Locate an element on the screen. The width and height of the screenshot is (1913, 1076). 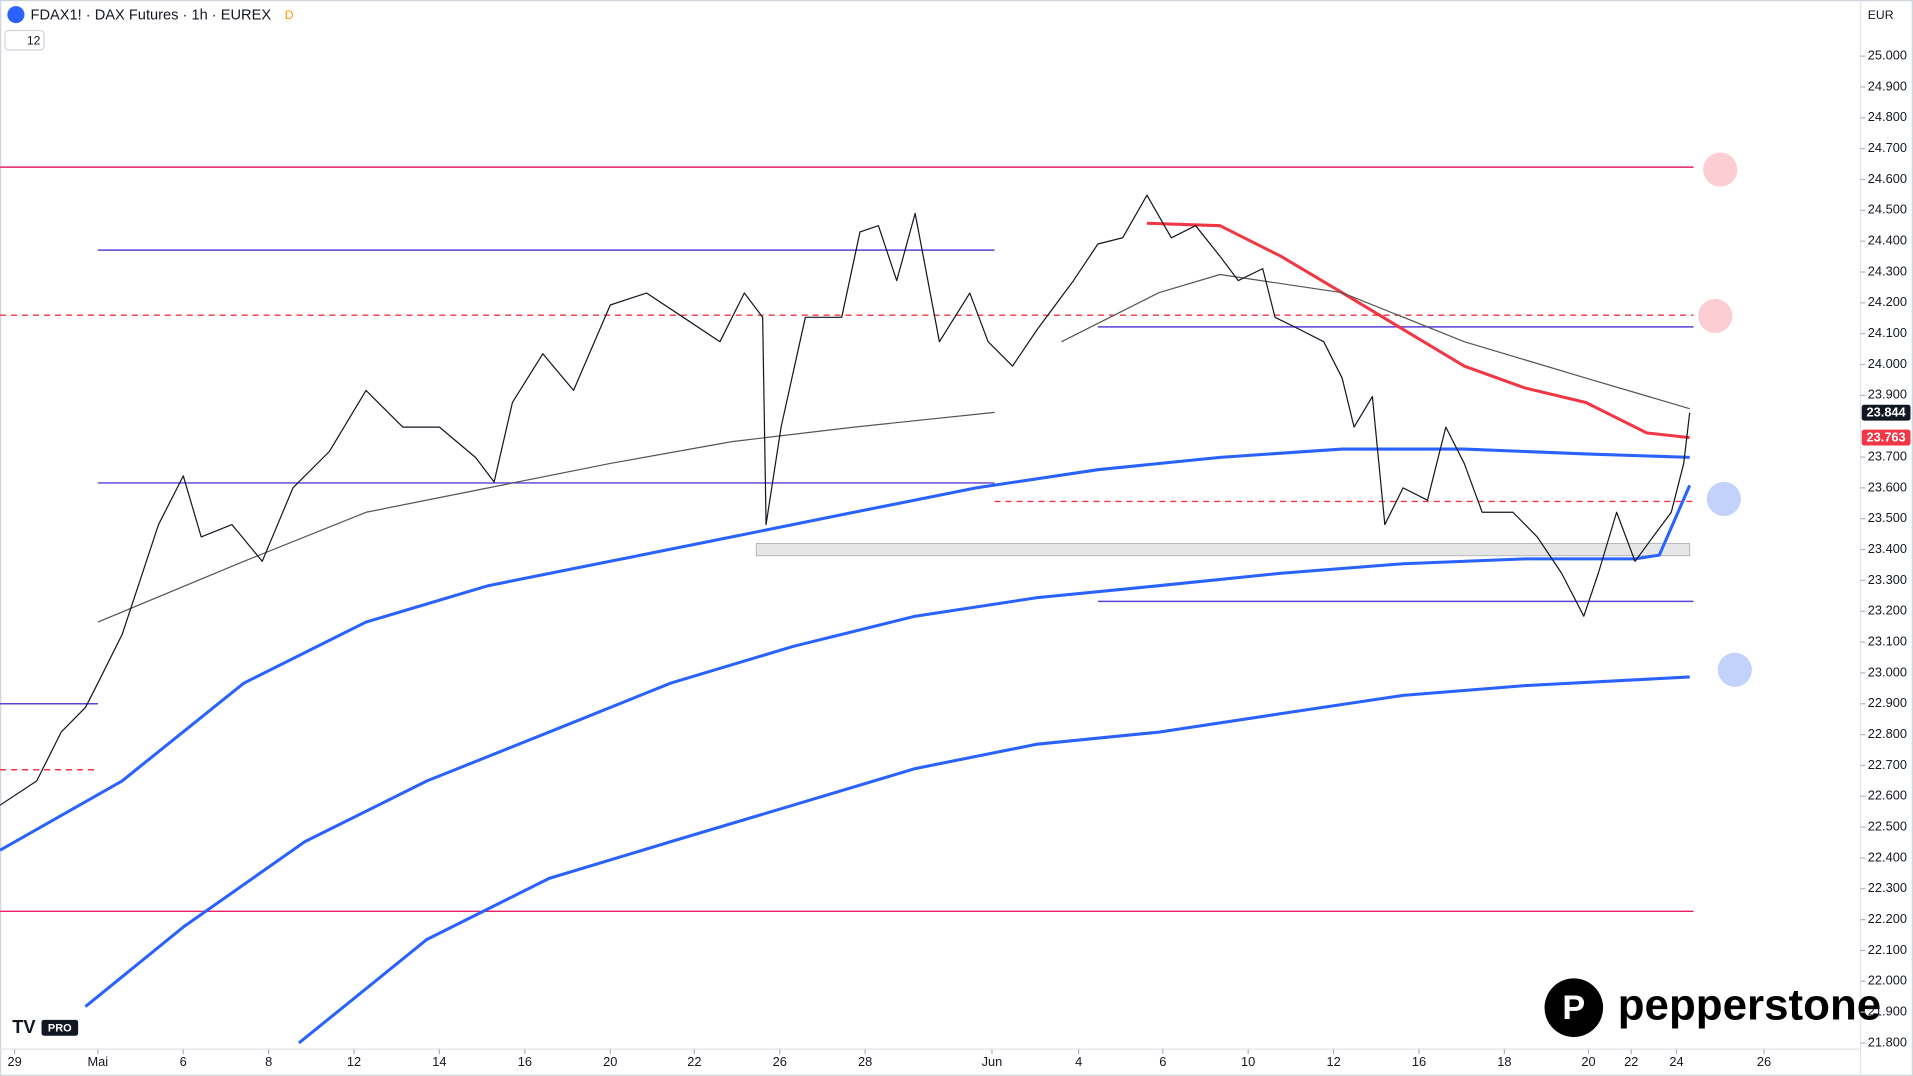
y-tick-label: 23.200 is located at coordinates (1887, 610).